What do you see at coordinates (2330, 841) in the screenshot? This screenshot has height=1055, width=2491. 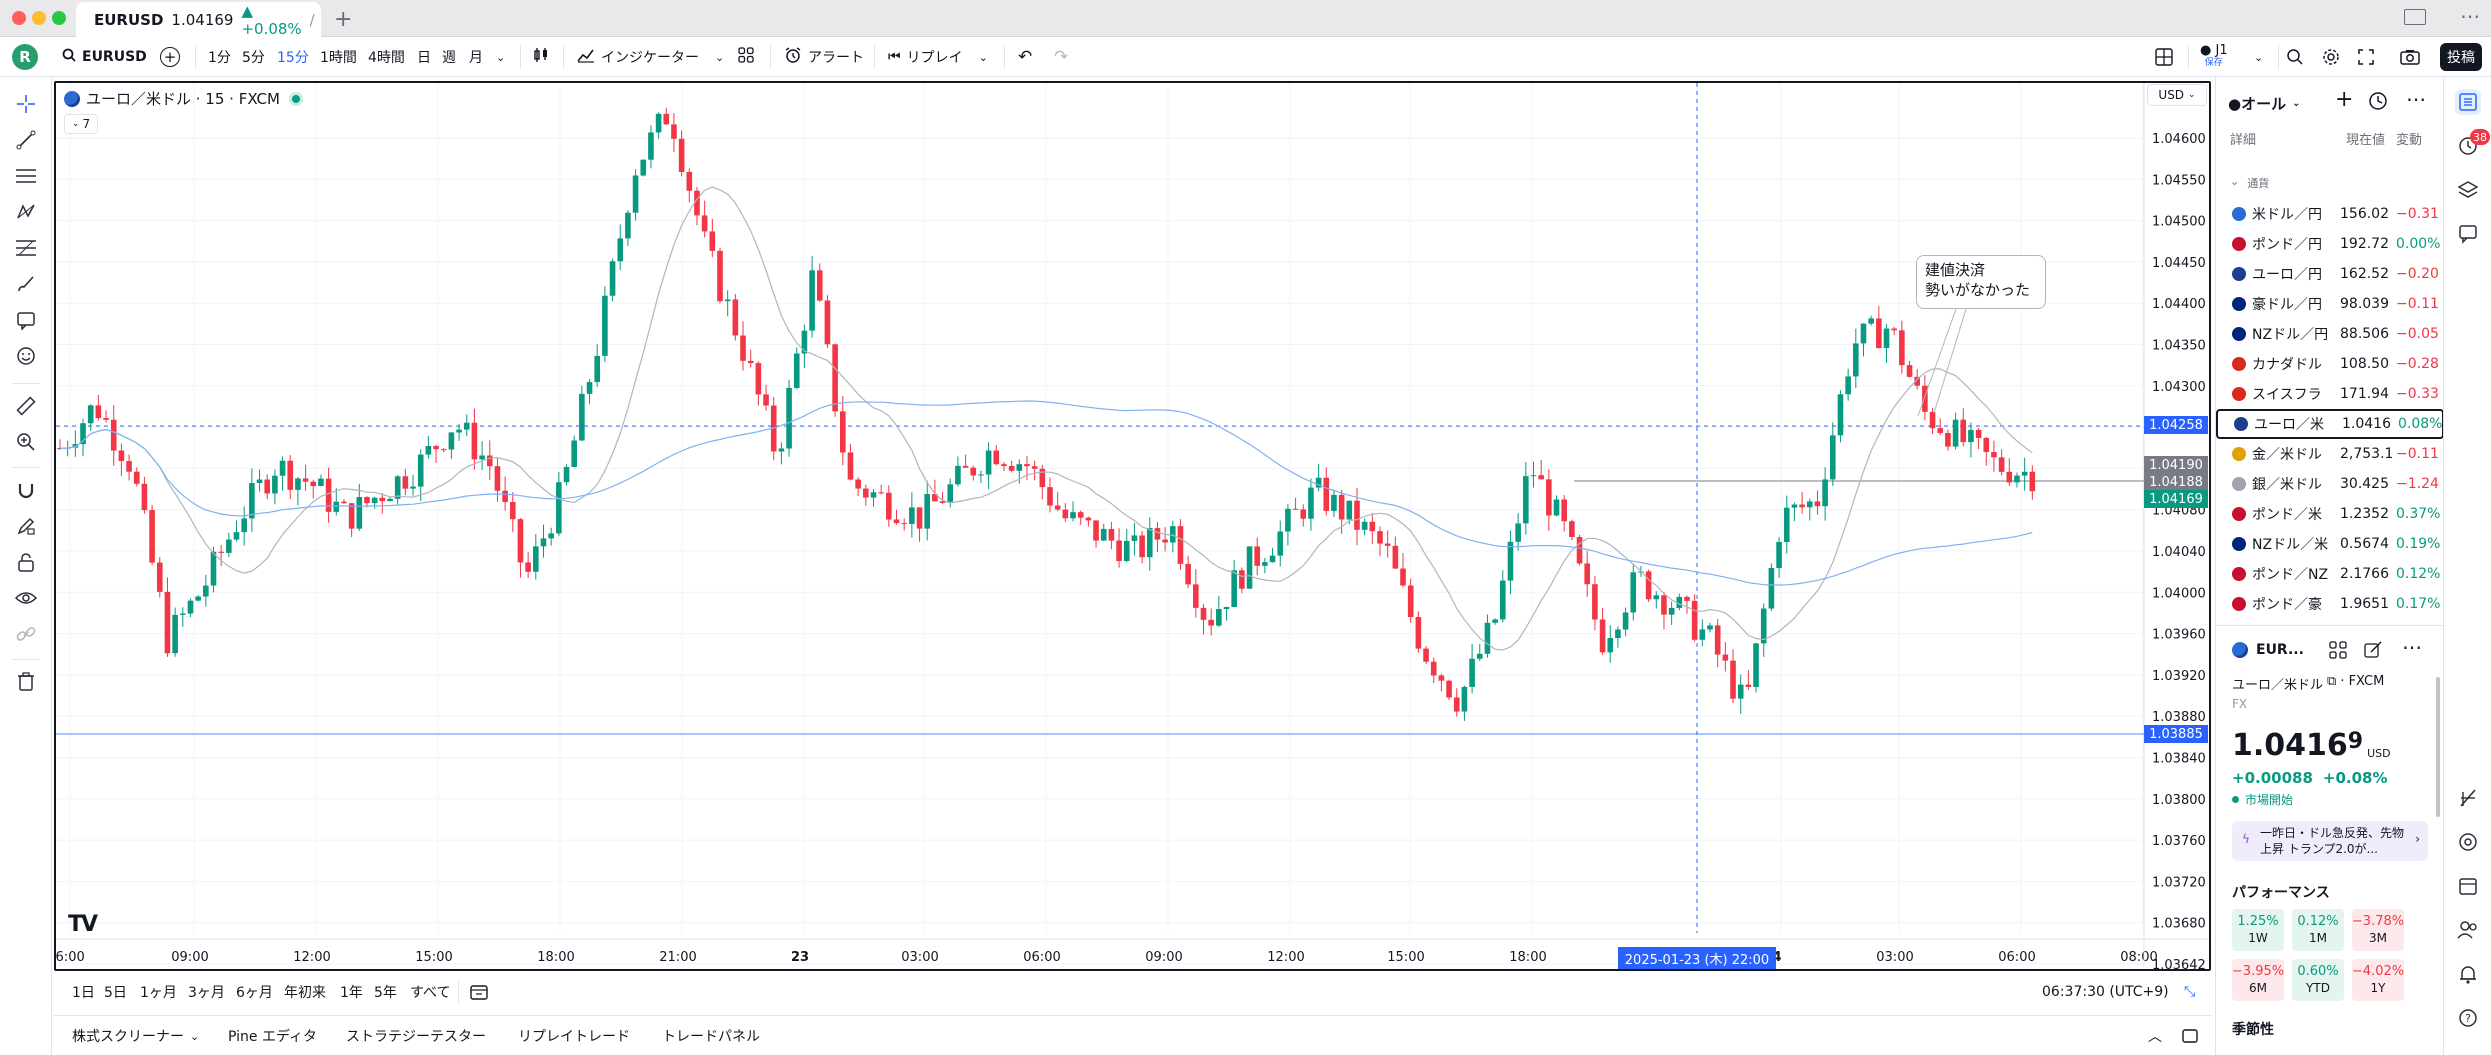 I see `news-card: ϟ 一昨日・ドル急反発、先物上昇 トランプ2.0が... ›` at bounding box center [2330, 841].